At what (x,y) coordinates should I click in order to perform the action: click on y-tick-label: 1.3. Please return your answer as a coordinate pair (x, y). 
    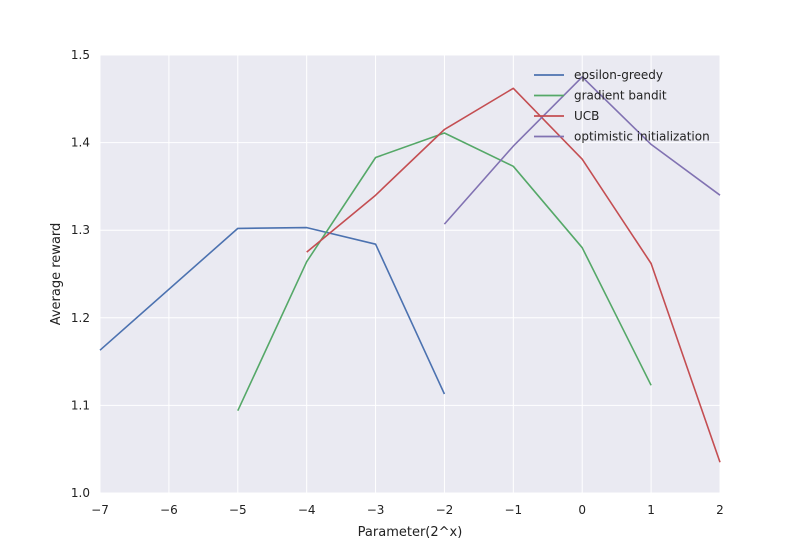
    Looking at the image, I should click on (80, 230).